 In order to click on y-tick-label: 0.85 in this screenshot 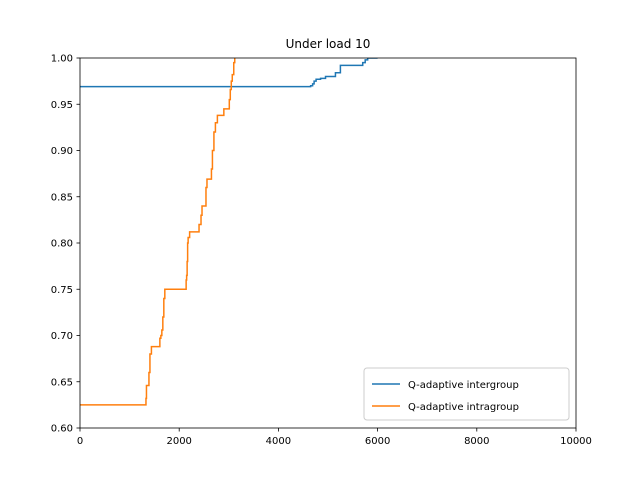, I will do `click(62, 197)`.